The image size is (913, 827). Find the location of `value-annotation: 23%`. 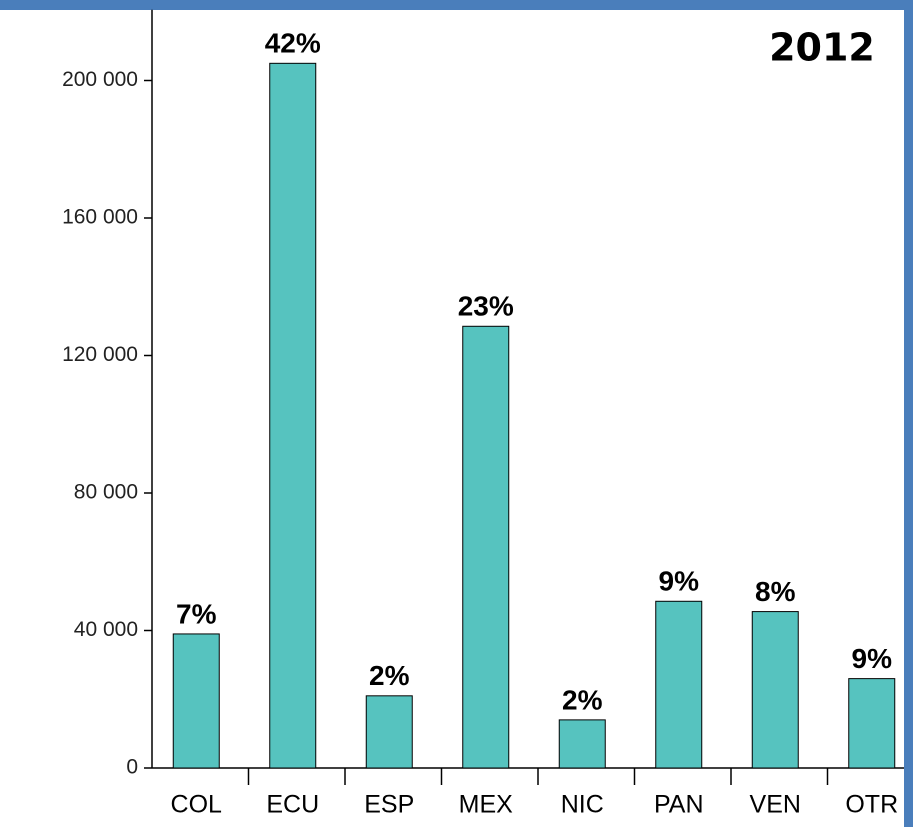

value-annotation: 23% is located at coordinates (486, 306).